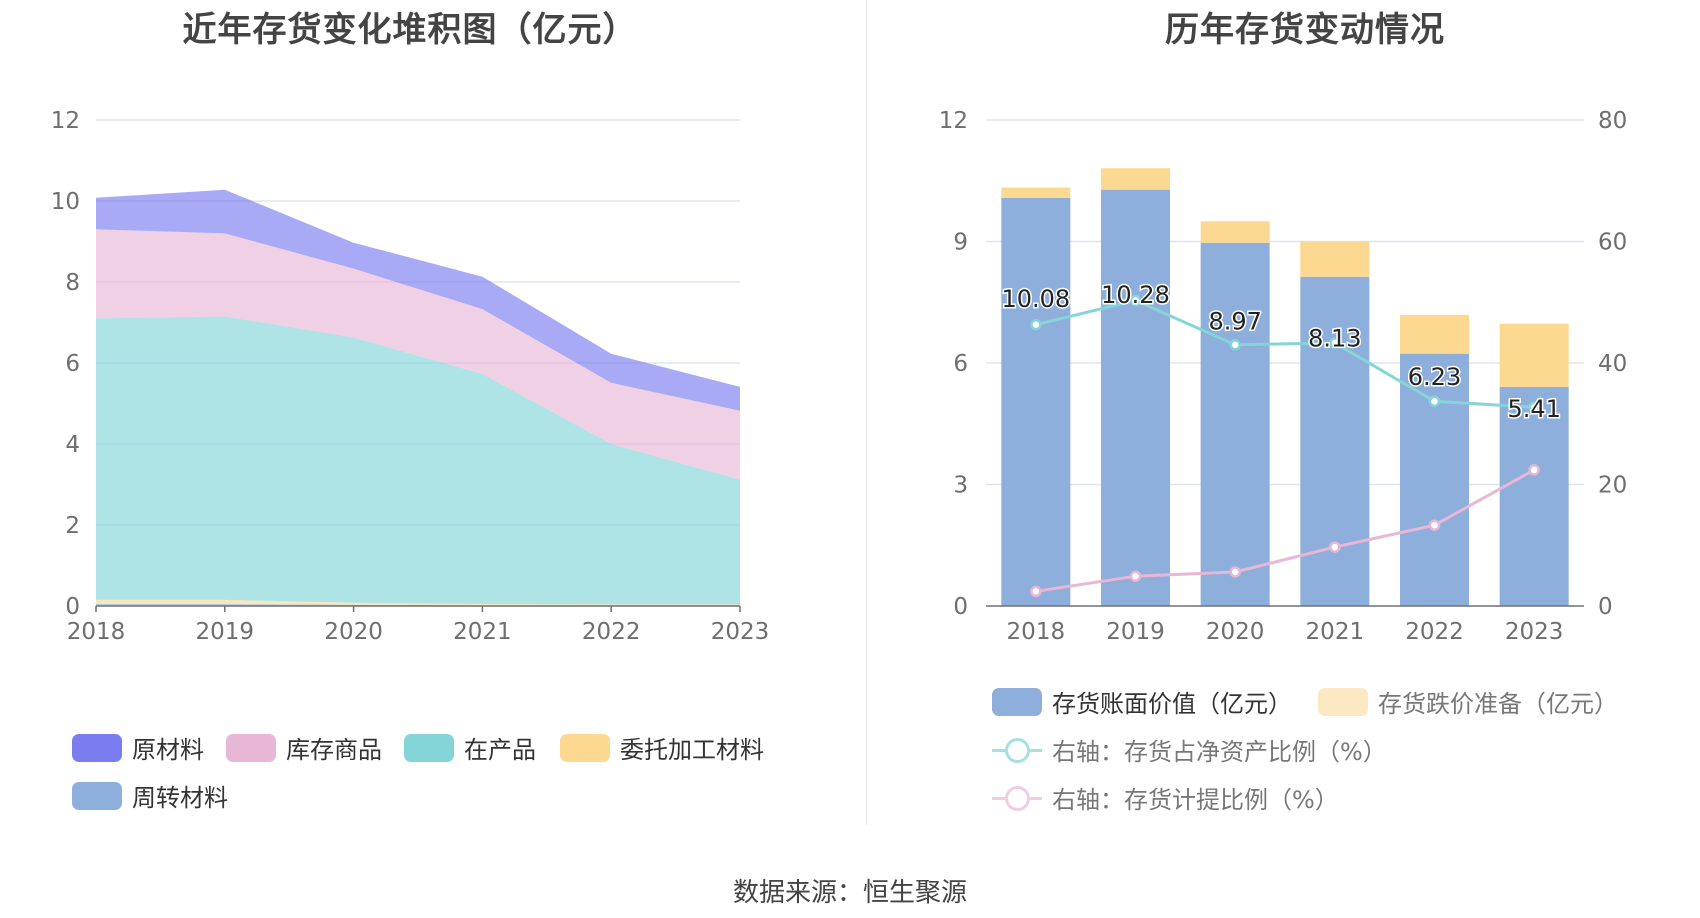 The image size is (1700, 918). I want to click on legend-label: 库存商品, so click(334, 750).